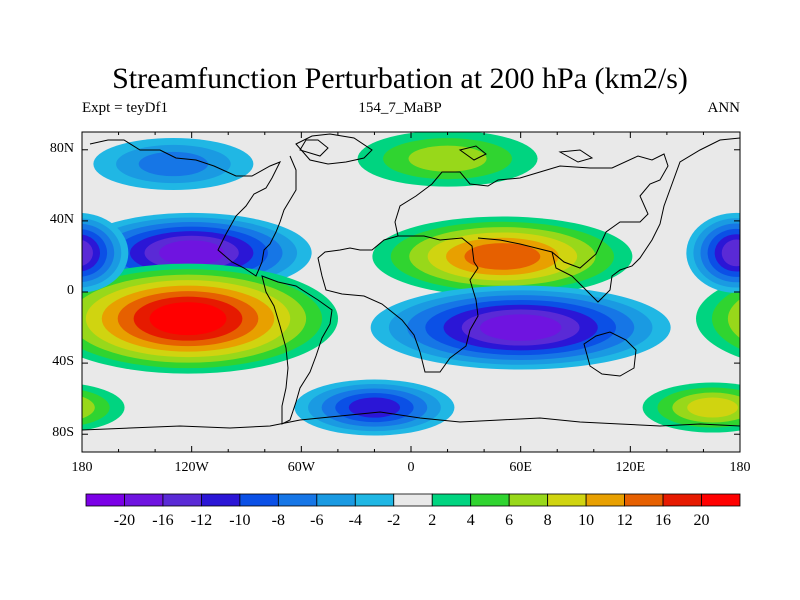  What do you see at coordinates (124, 520) in the screenshot?
I see `colorbar-label: -20` at bounding box center [124, 520].